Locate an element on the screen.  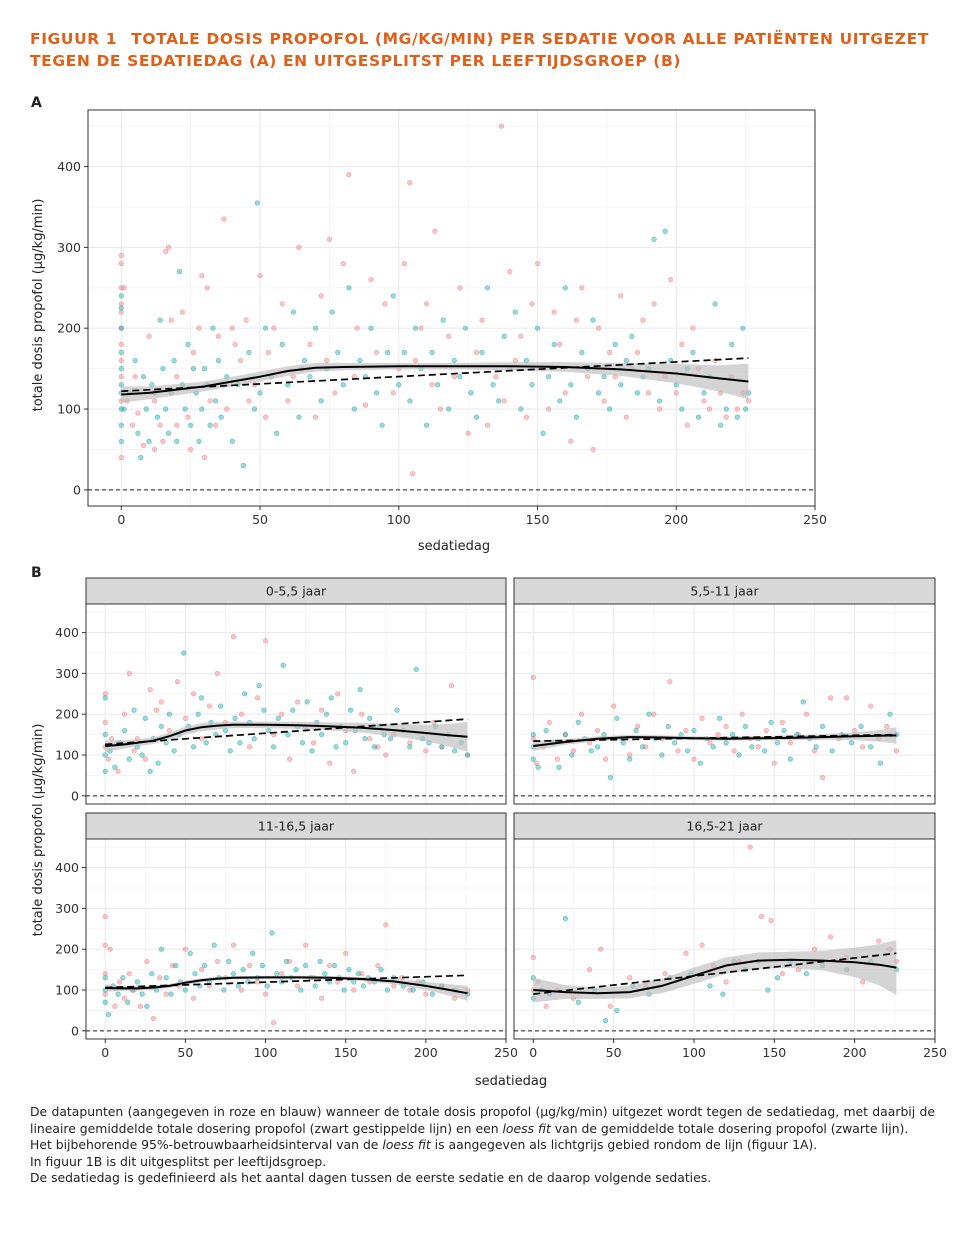
facet-4-plot-border is located at coordinates (724, 939).